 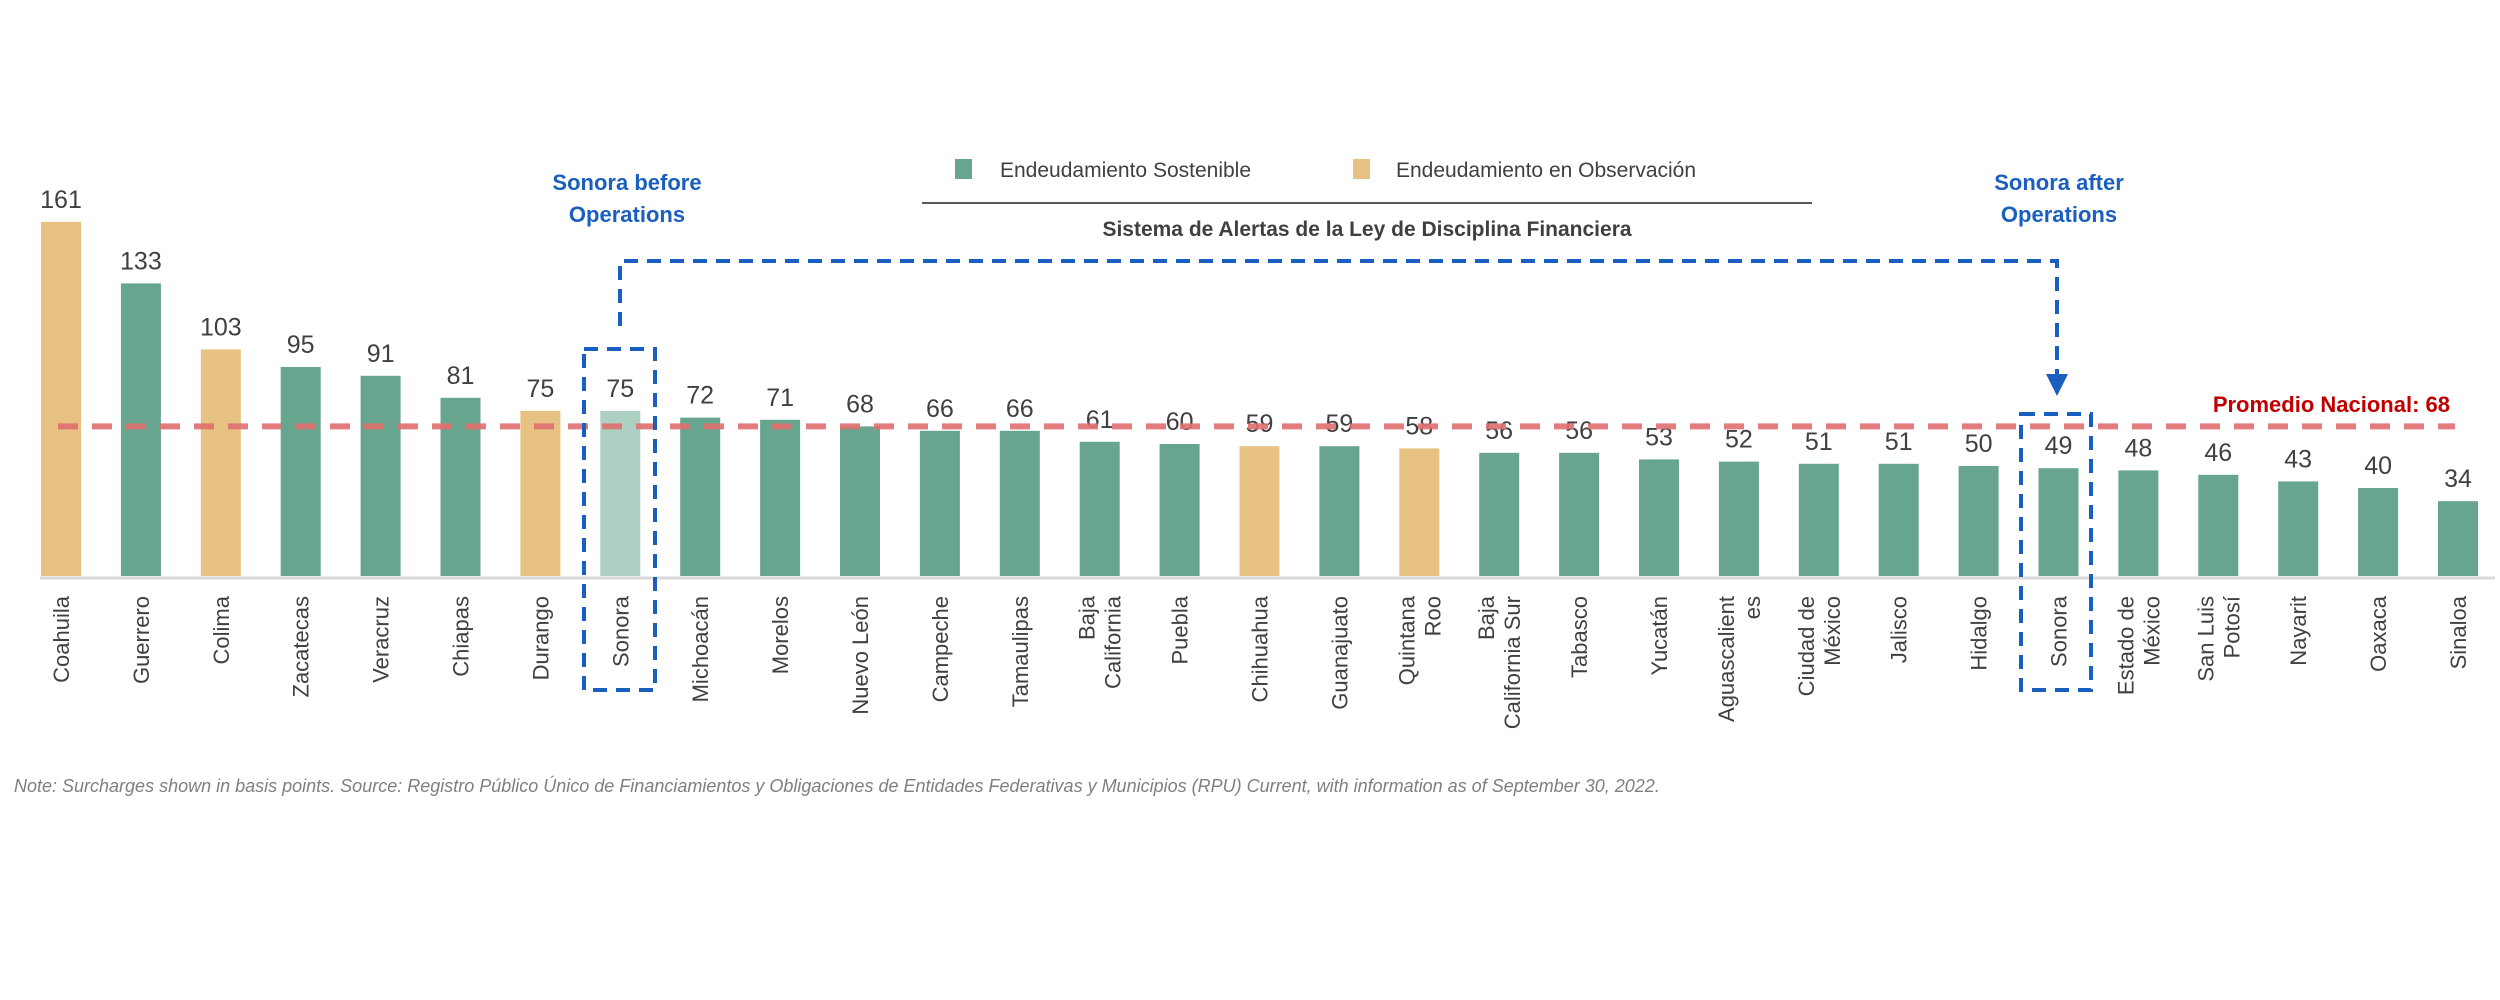 I want to click on category-label-2: Colima, so click(x=221, y=629).